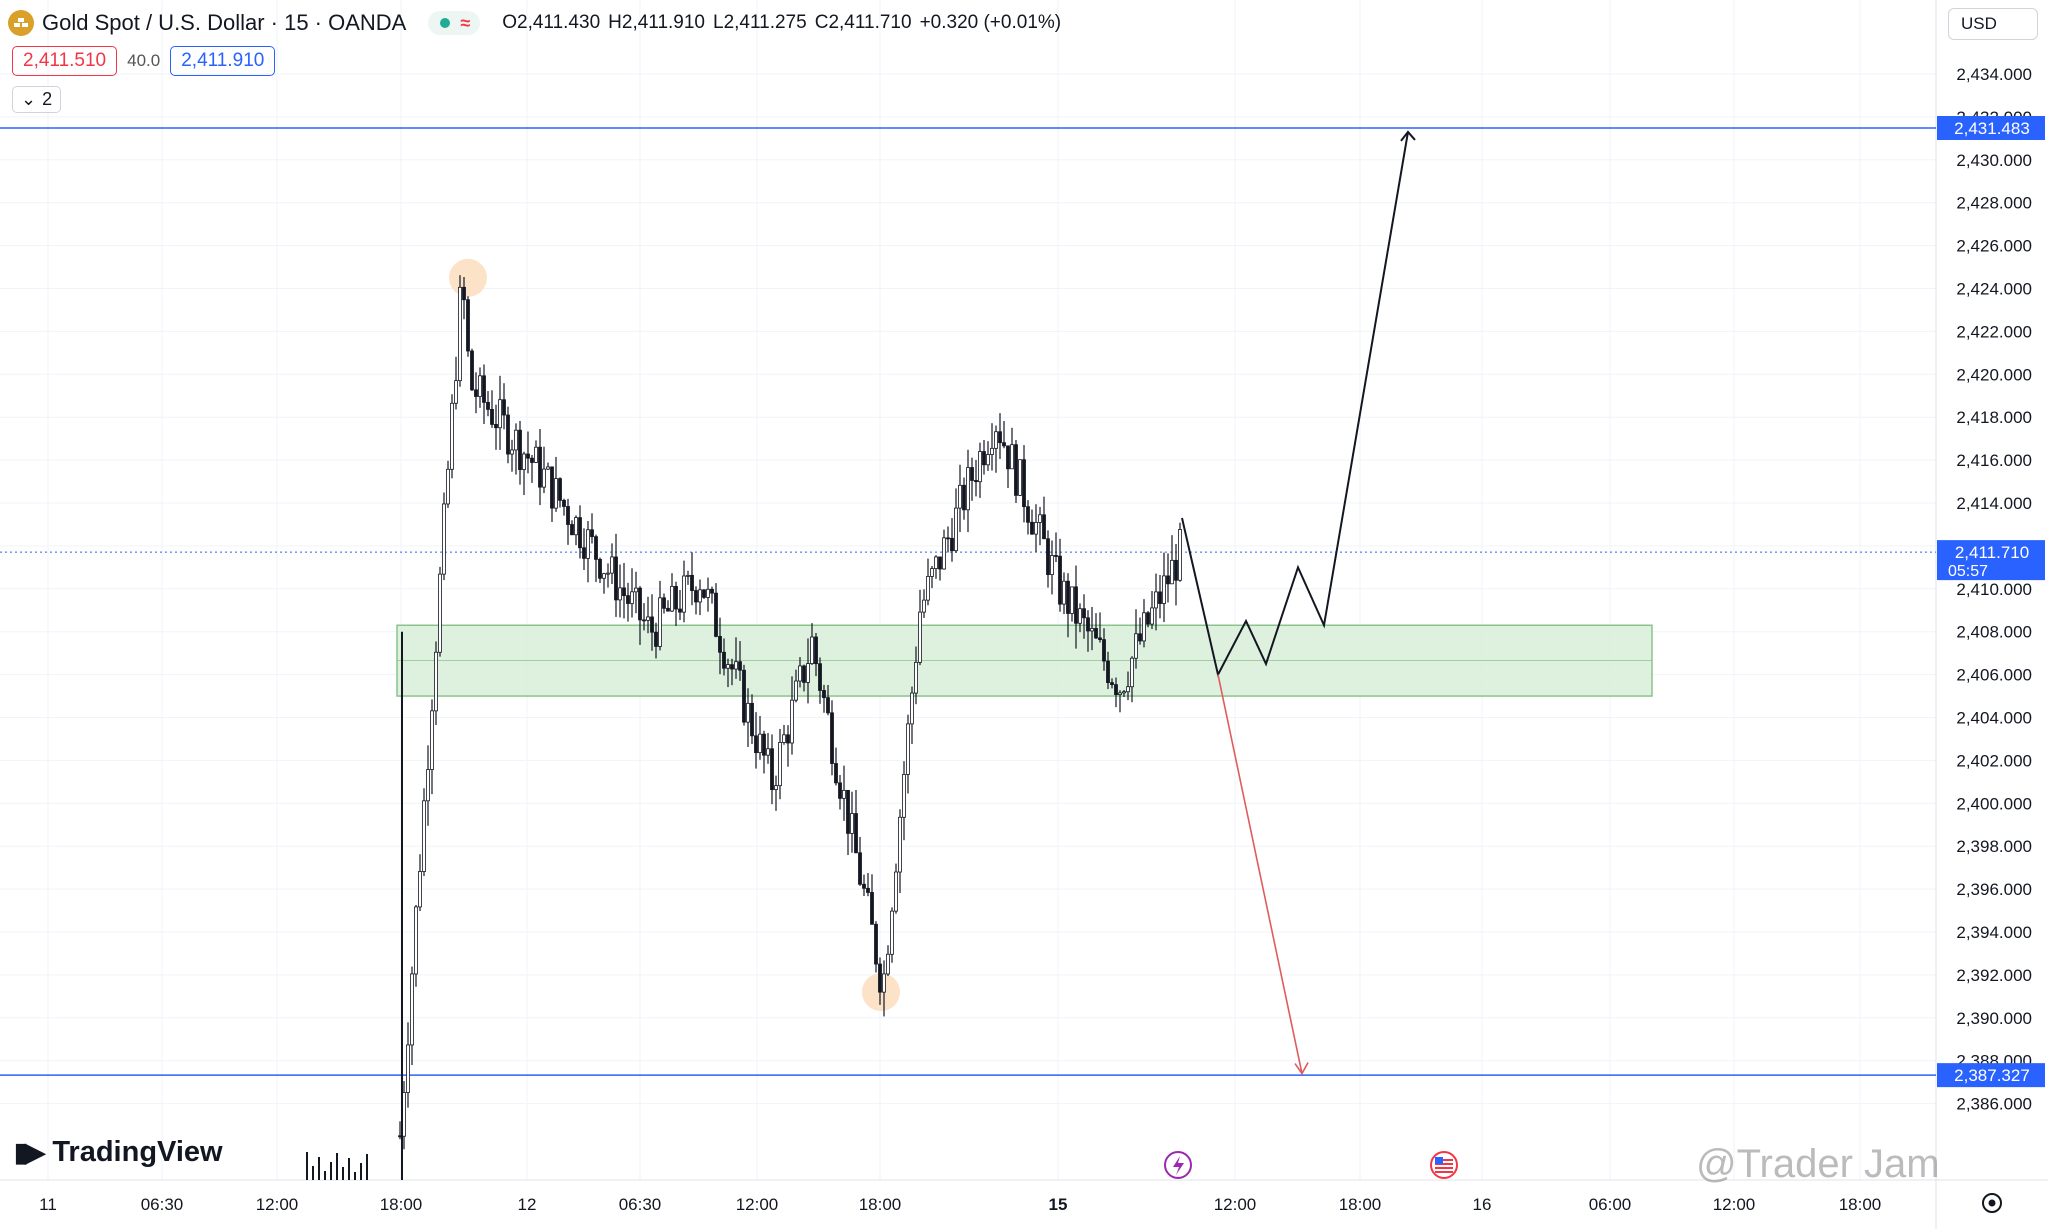 The width and height of the screenshot is (2048, 1229). I want to click on time-tick-label: 16, so click(1482, 1204).